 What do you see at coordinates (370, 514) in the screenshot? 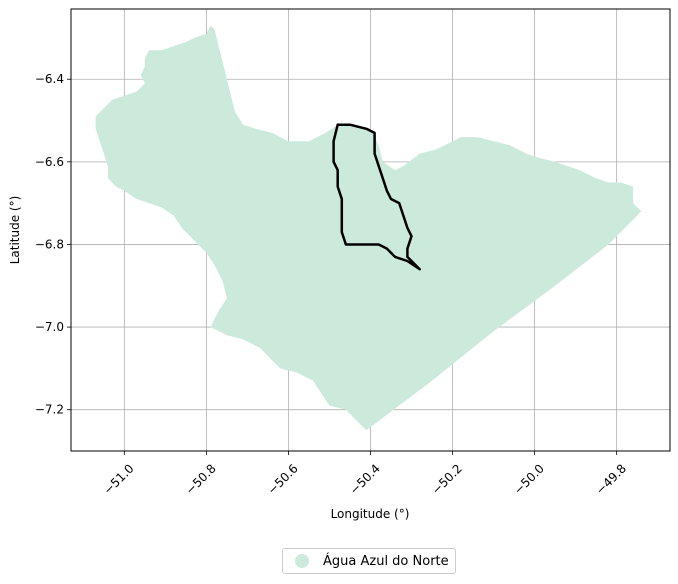
I see `x-axis-title: Longitude (°)` at bounding box center [370, 514].